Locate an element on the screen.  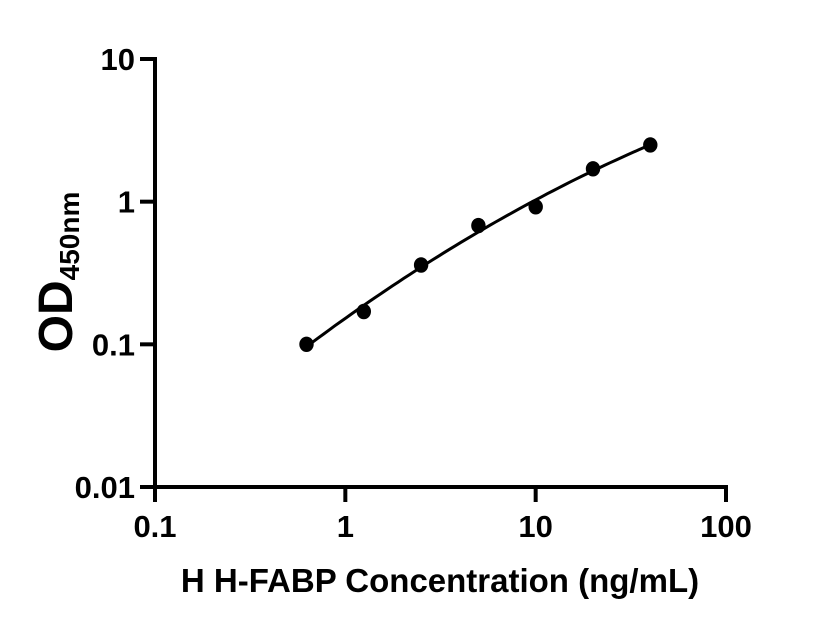
x-axis-title: H H-FABP Concentration (ng/mL) is located at coordinates (440, 580).